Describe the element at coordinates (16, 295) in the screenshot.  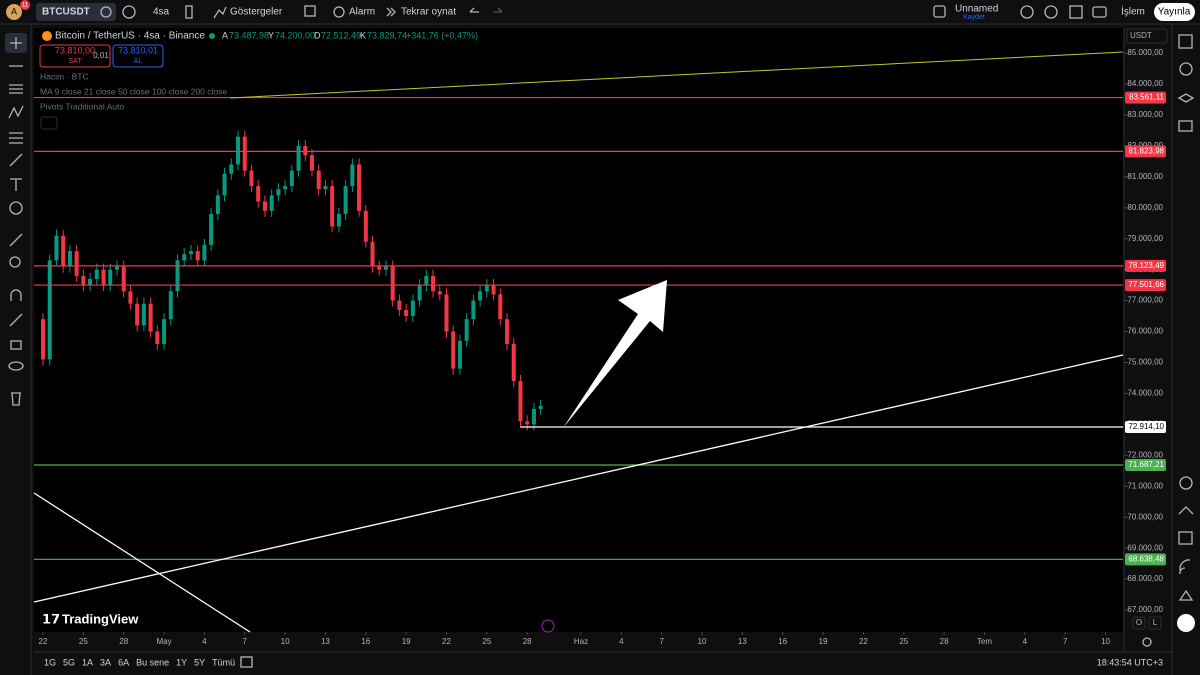
I see `magnet-tool` at that location.